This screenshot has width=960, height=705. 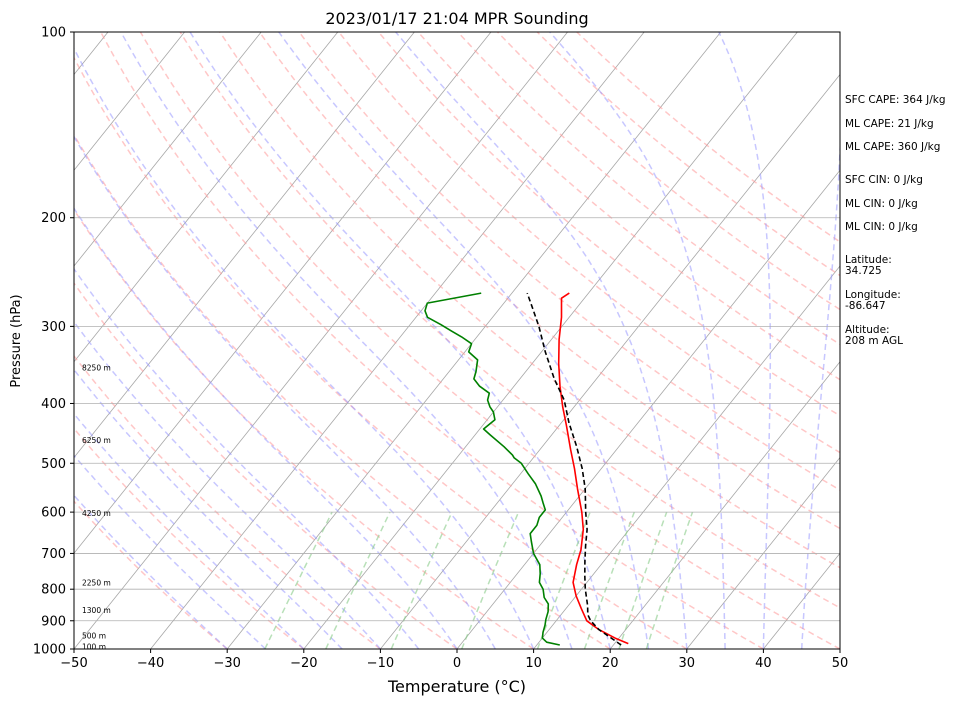 What do you see at coordinates (303, 663) in the screenshot?
I see `x-tick-label: −20` at bounding box center [303, 663].